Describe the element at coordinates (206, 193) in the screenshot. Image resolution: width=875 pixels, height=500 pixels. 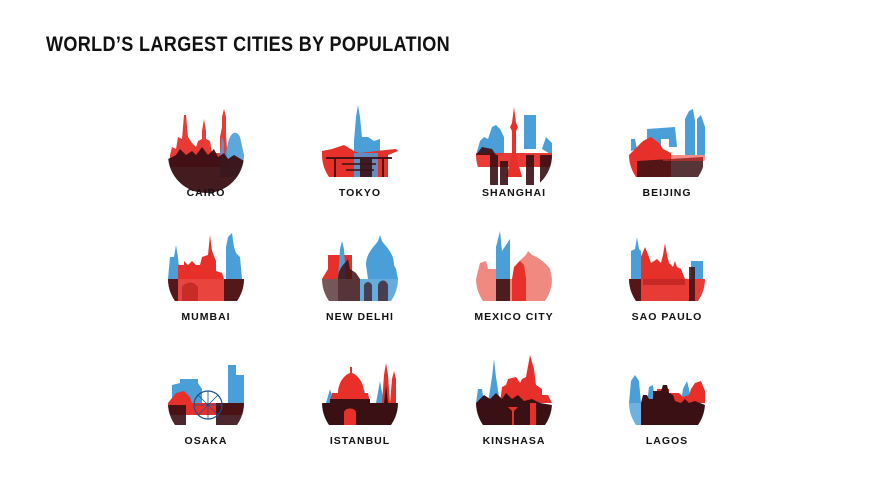
I see `city-label: CAIRO` at that location.